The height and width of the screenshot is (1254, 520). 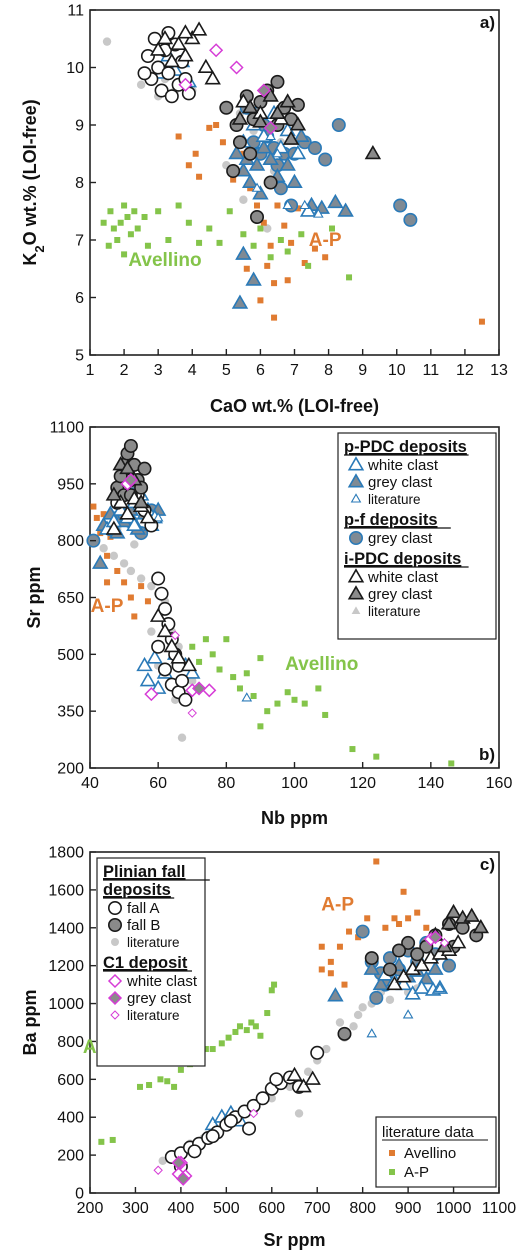 I want to click on y-tick-label: 1200, so click(x=66, y=966).